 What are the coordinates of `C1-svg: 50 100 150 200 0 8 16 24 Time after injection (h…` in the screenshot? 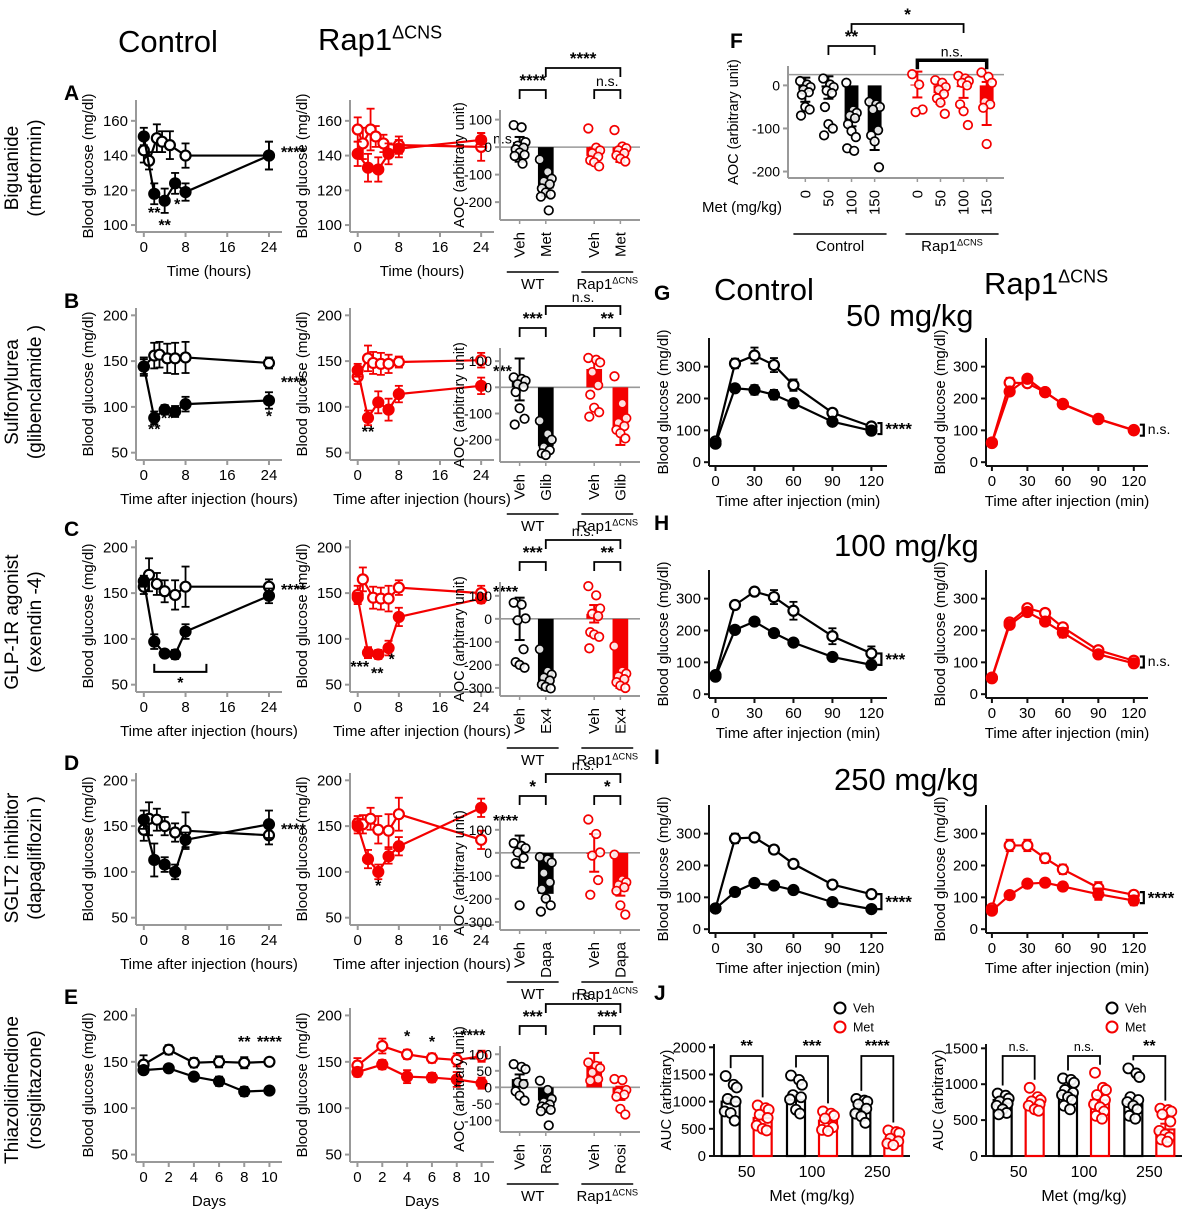 It's located at (193, 639).